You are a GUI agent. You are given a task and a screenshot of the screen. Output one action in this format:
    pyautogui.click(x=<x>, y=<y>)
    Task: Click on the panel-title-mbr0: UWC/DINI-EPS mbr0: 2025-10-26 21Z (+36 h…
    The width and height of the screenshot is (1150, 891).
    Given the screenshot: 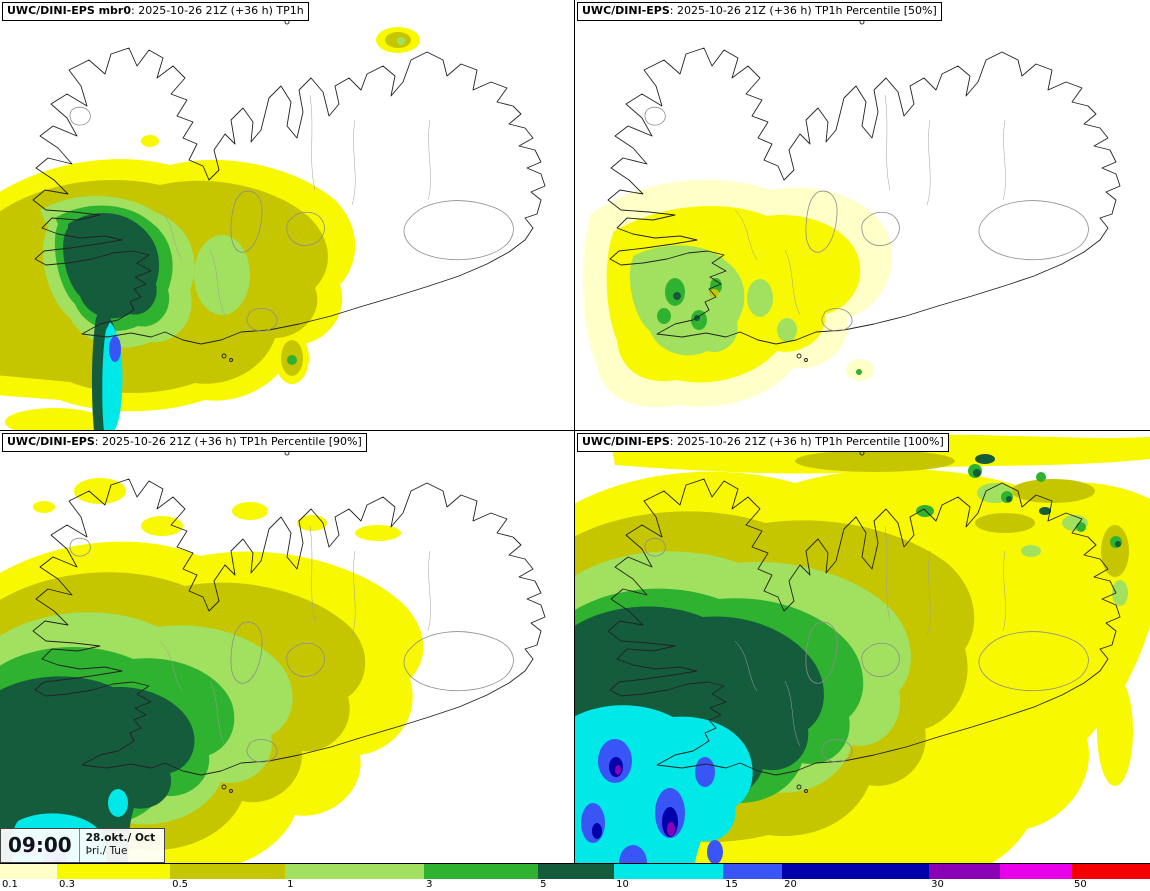 What is the action you would take?
    pyautogui.click(x=155, y=11)
    